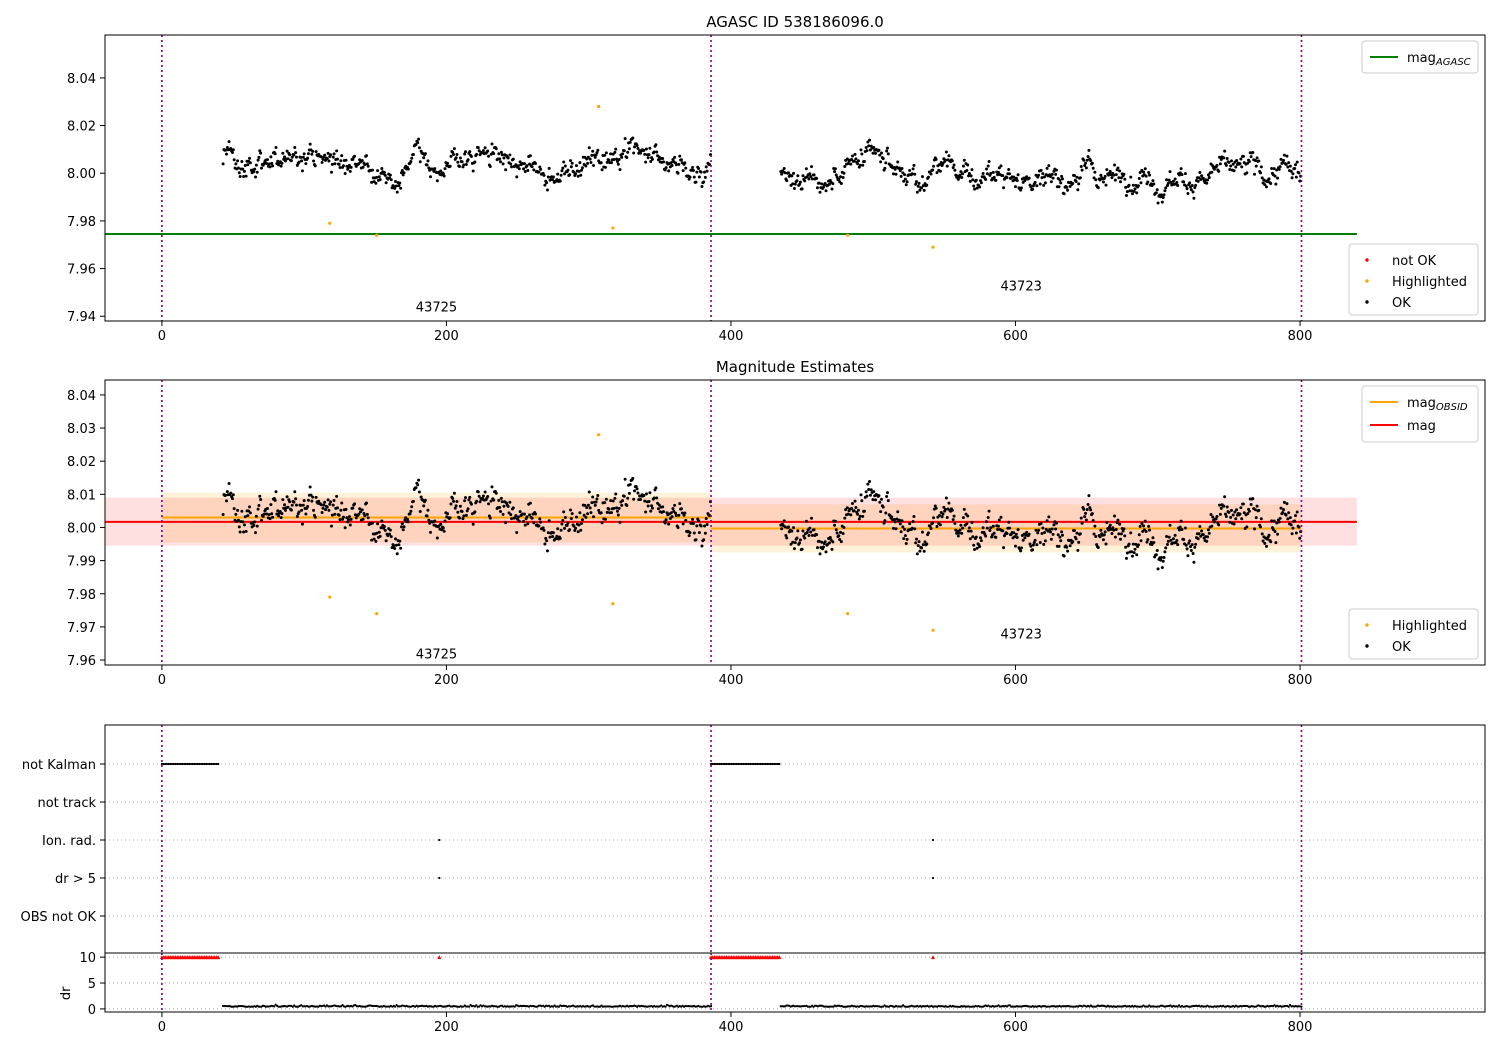 The height and width of the screenshot is (1054, 1500). Describe the element at coordinates (274, 1006) in the screenshot. I see `panel4-dr-point` at that location.